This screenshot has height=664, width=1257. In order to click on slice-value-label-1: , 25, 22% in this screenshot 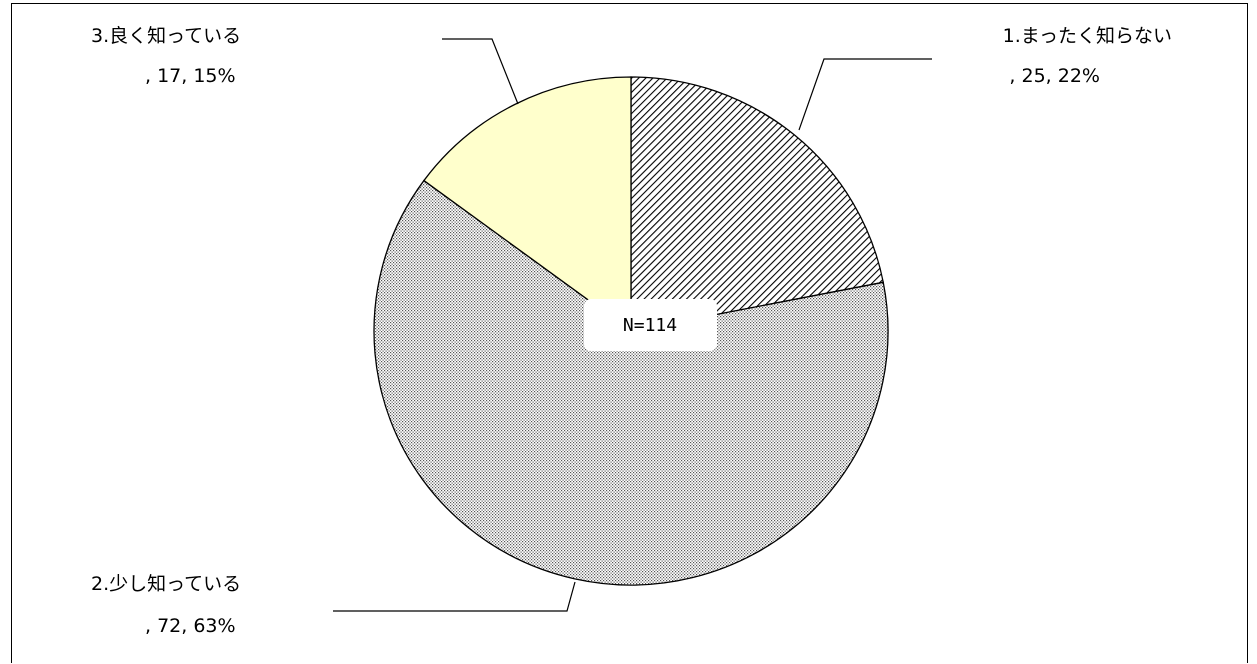, I will do `click(1054, 76)`.